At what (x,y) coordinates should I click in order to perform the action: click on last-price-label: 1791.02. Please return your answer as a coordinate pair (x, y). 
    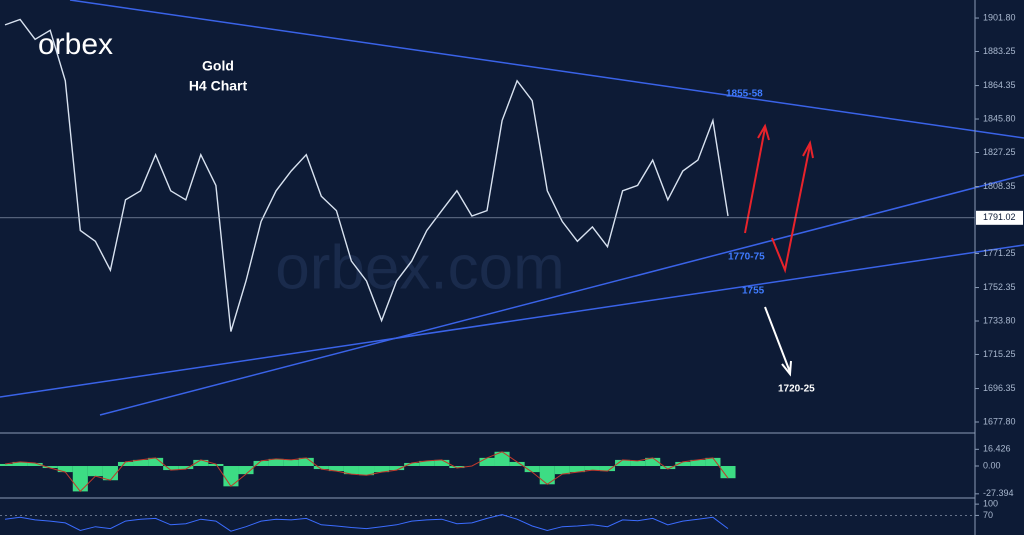
    Looking at the image, I should click on (999, 217).